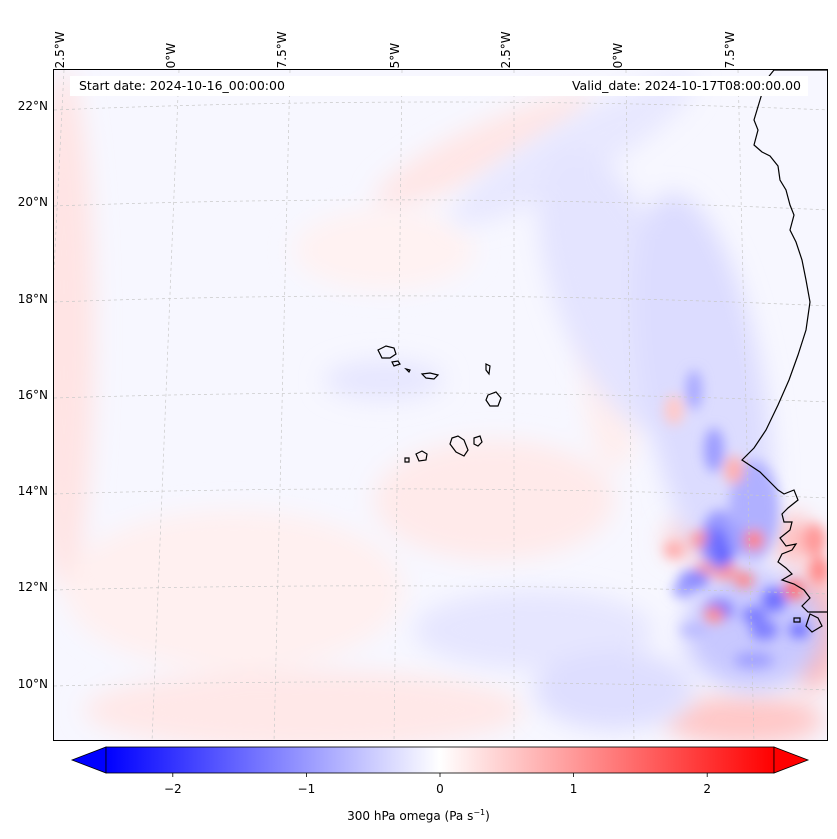 This screenshot has width=837, height=839. I want to click on island-maio, so click(478, 441).